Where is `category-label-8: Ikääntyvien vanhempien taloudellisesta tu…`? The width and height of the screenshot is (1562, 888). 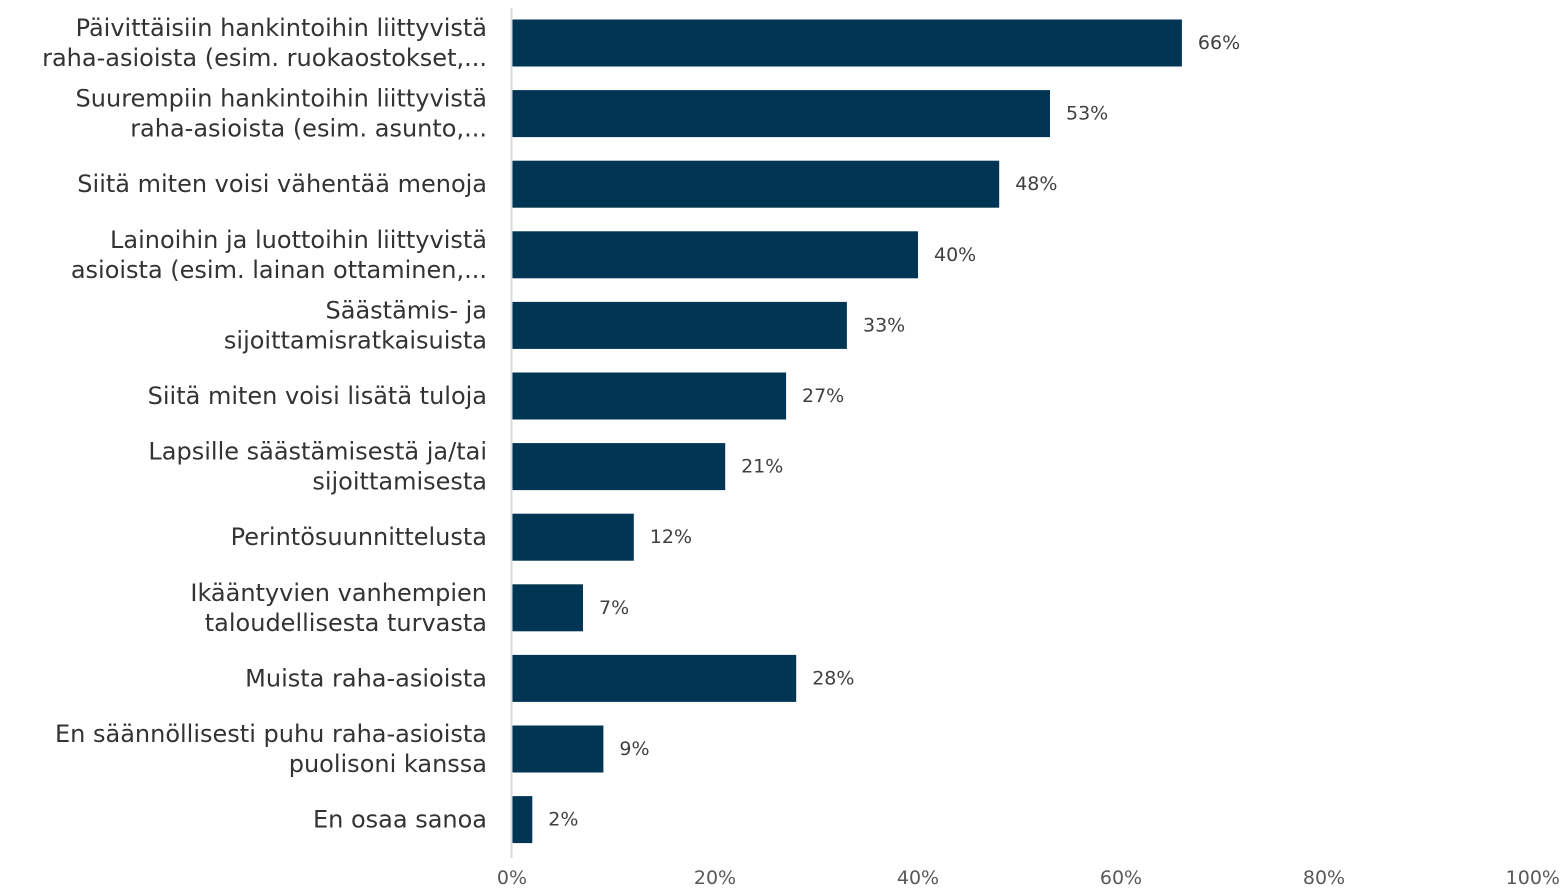 category-label-8: Ikääntyvien vanhempien taloudellisesta tu… is located at coordinates (338, 608).